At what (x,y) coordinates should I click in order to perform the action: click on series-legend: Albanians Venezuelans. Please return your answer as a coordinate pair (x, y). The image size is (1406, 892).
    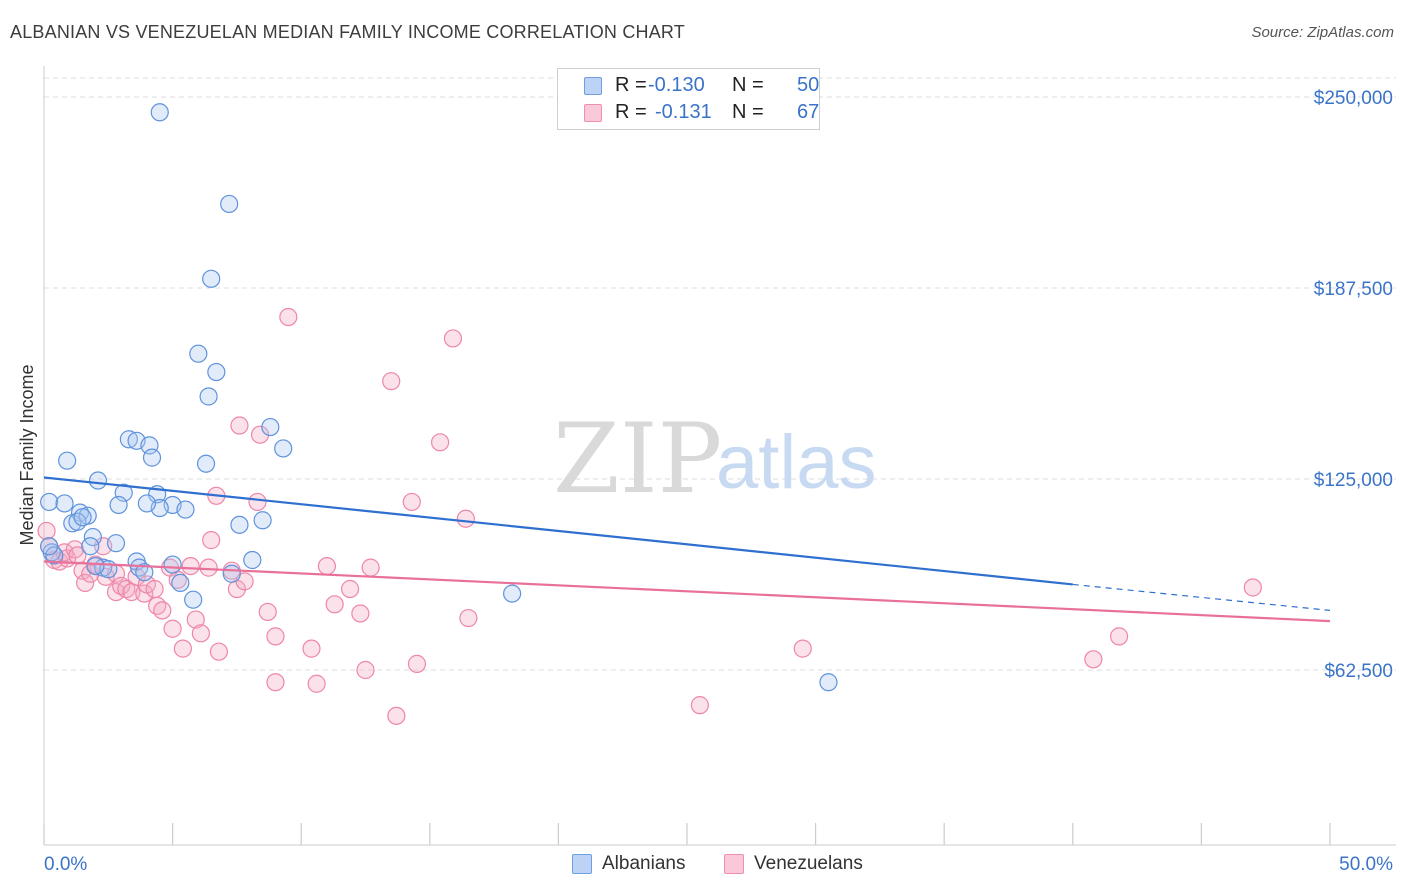
    Looking at the image, I should click on (703, 865).